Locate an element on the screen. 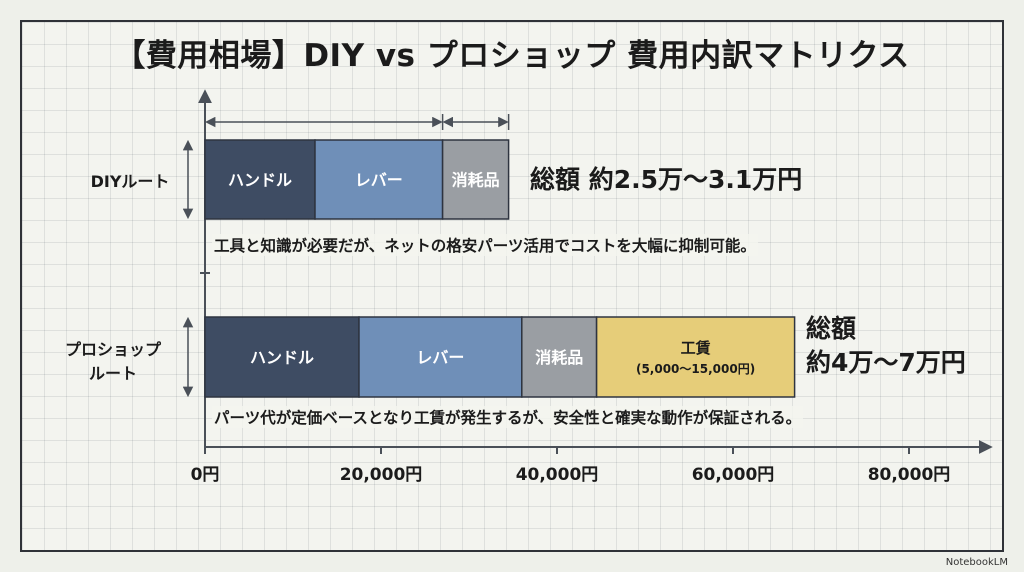 The width and height of the screenshot is (1024, 572). chart-title: 【費用相場】DIY vs プロショップ 費用内訳マトリクス is located at coordinates (512, 56).